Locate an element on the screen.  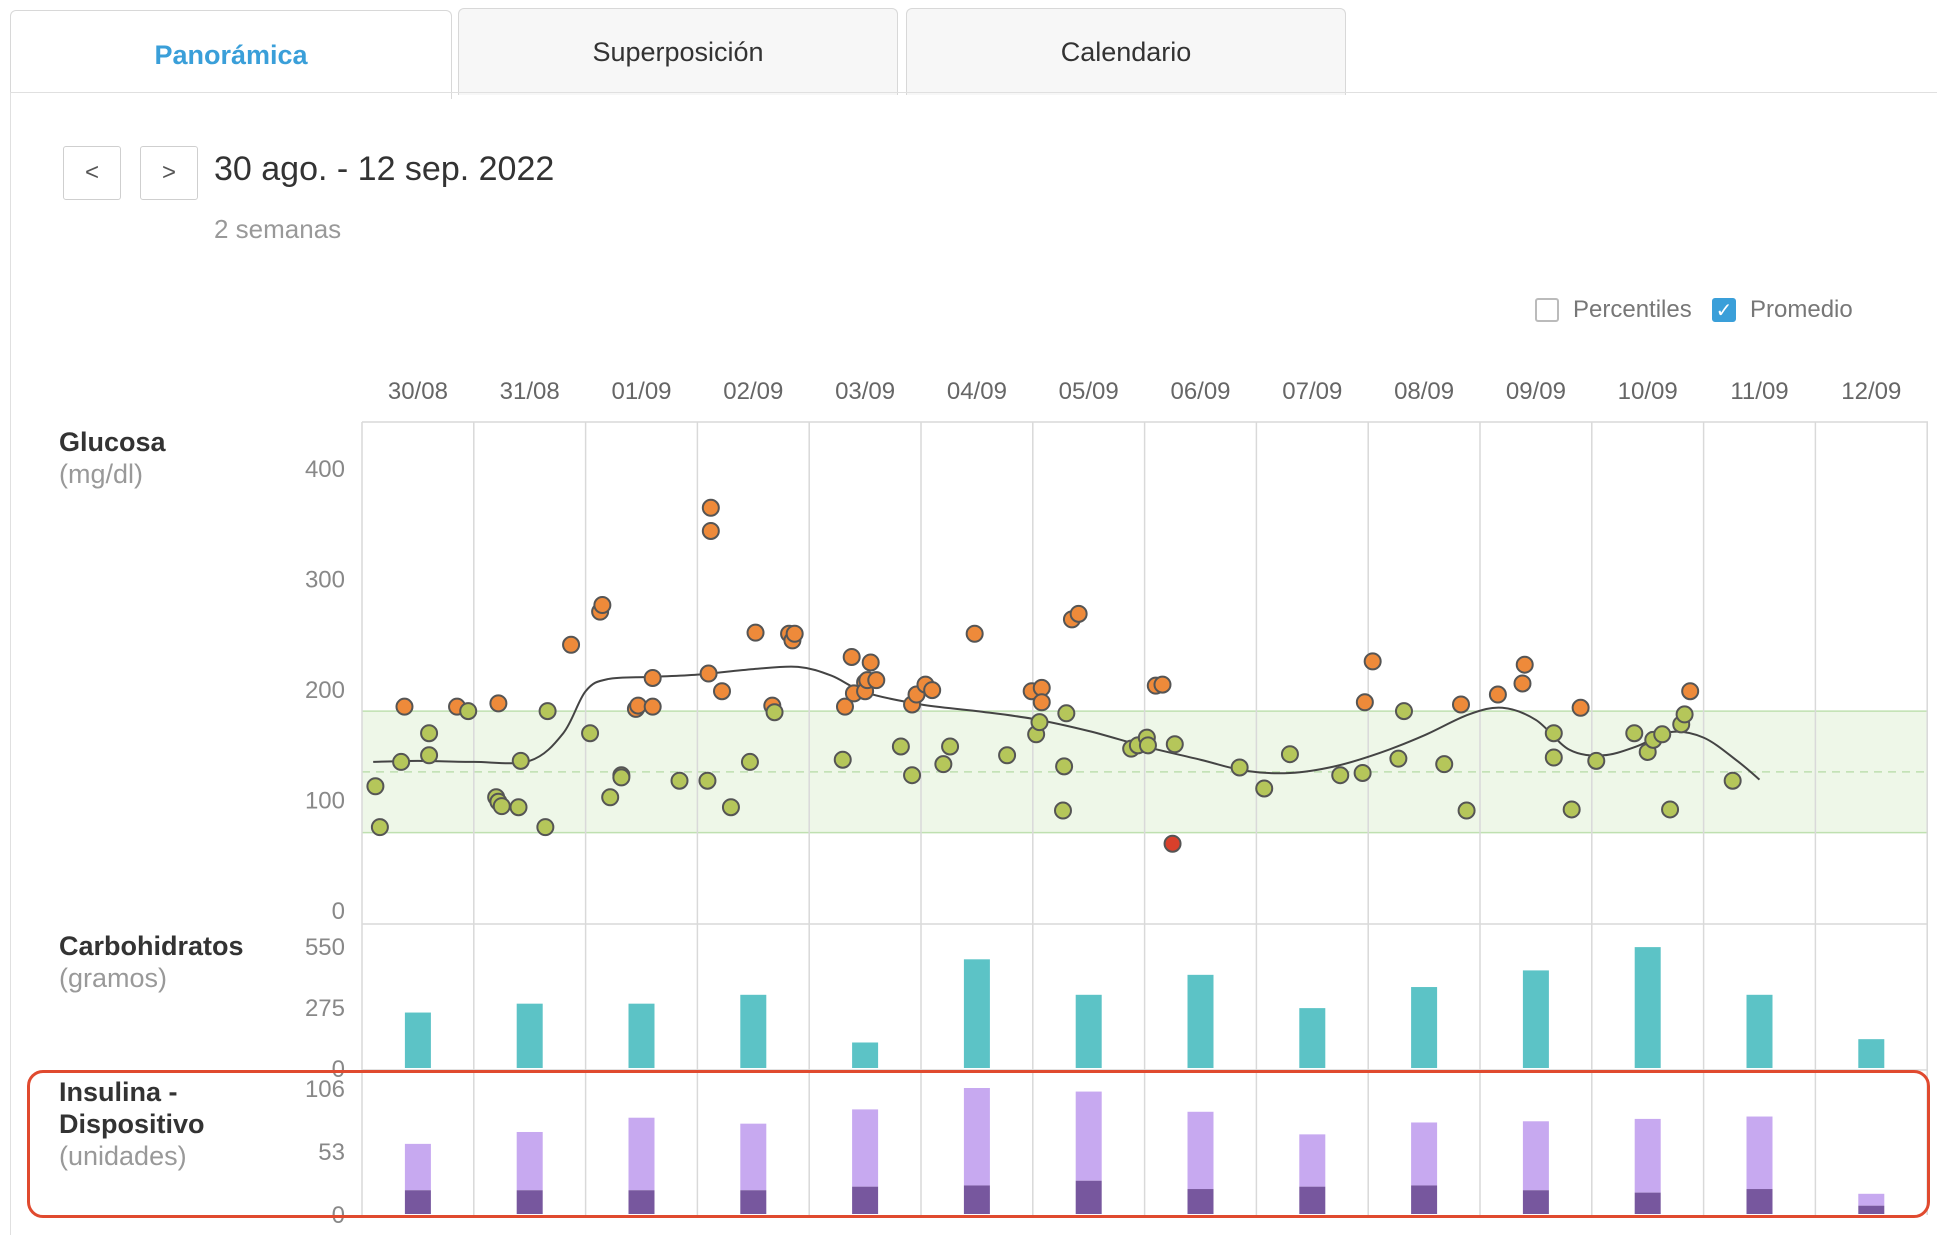
carbs-row-label: Carbohidratos (gramos) is located at coordinates (151, 962).